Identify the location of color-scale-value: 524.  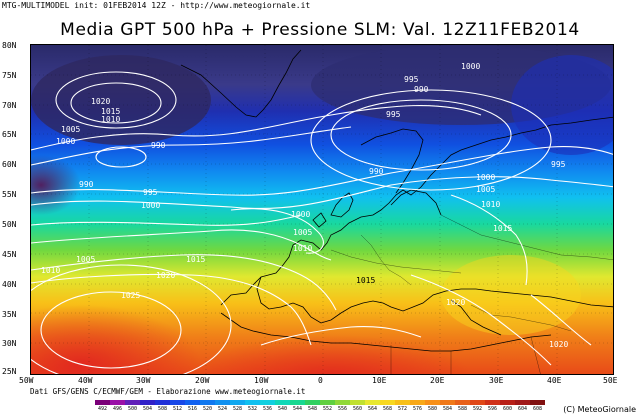
(222, 409).